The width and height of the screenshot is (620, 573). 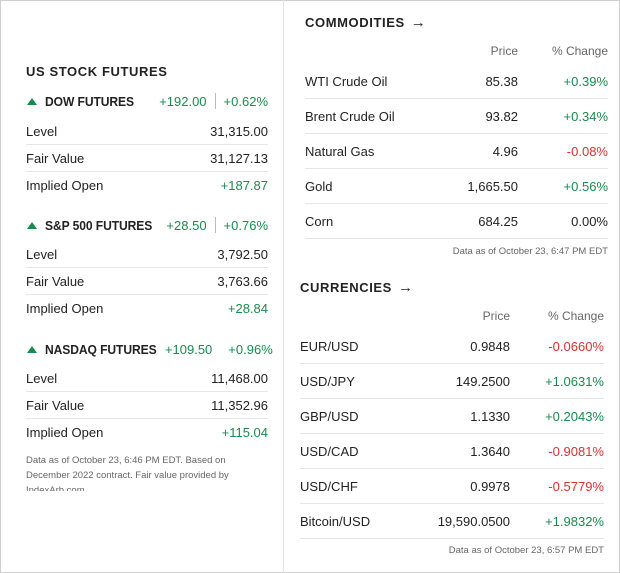 I want to click on currency-change: -0.5779%, so click(x=576, y=486).